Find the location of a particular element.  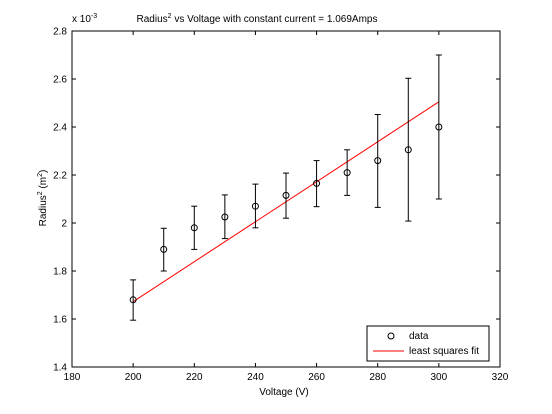

x-tick-label: 280 is located at coordinates (377, 377).